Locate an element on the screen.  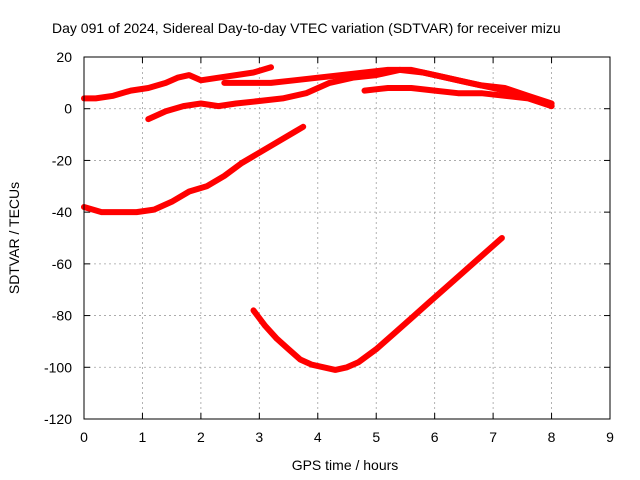
x-tick-label: 0 is located at coordinates (84, 437).